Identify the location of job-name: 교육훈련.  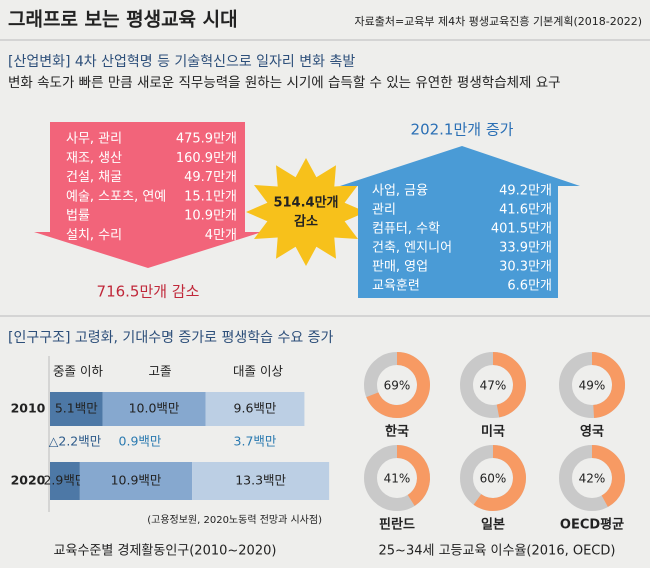
(396, 286).